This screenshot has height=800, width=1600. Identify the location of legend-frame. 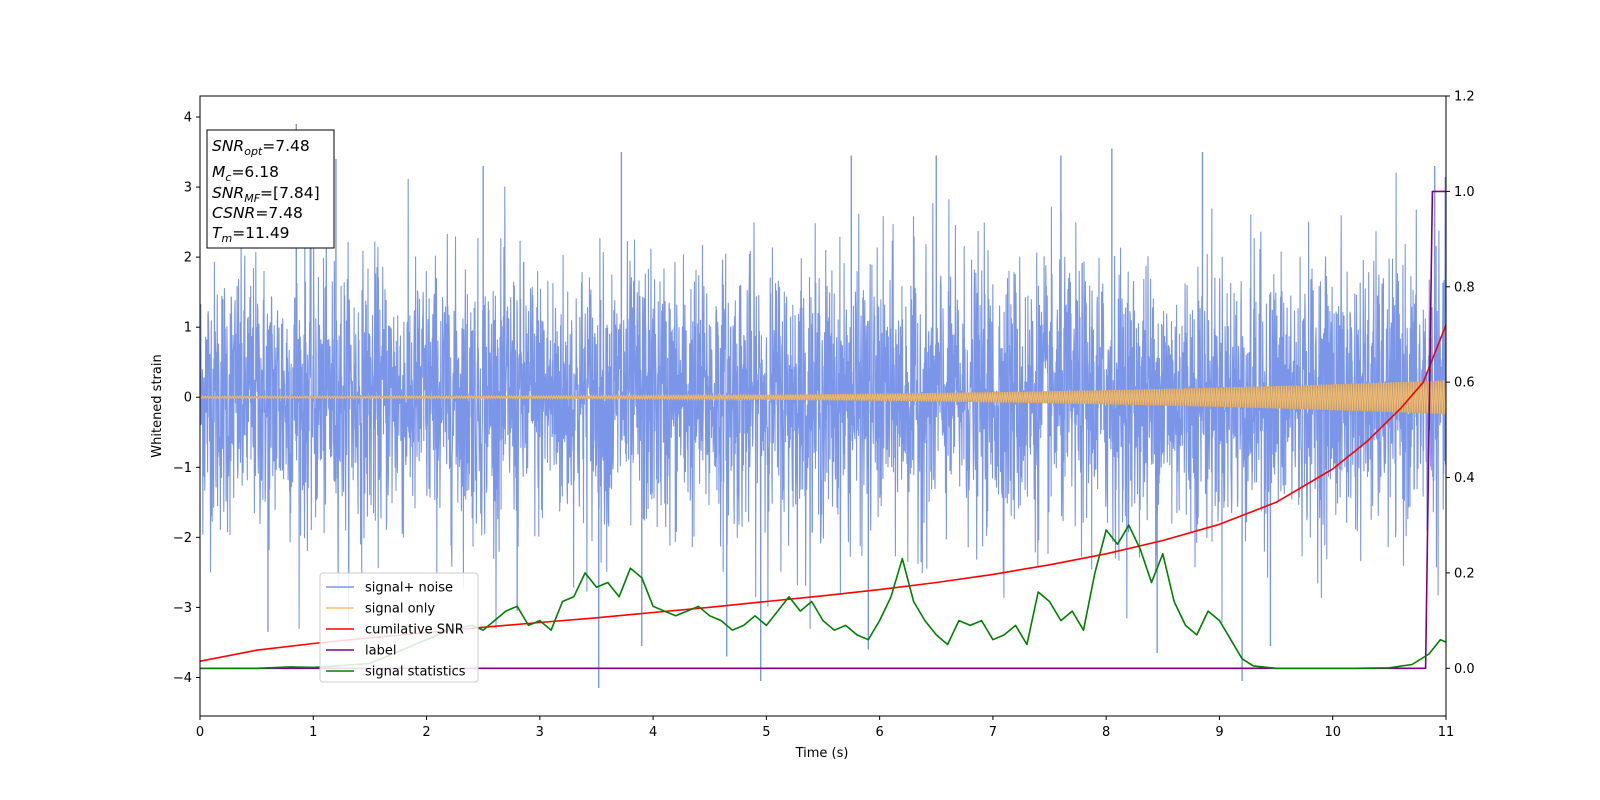
(399, 627).